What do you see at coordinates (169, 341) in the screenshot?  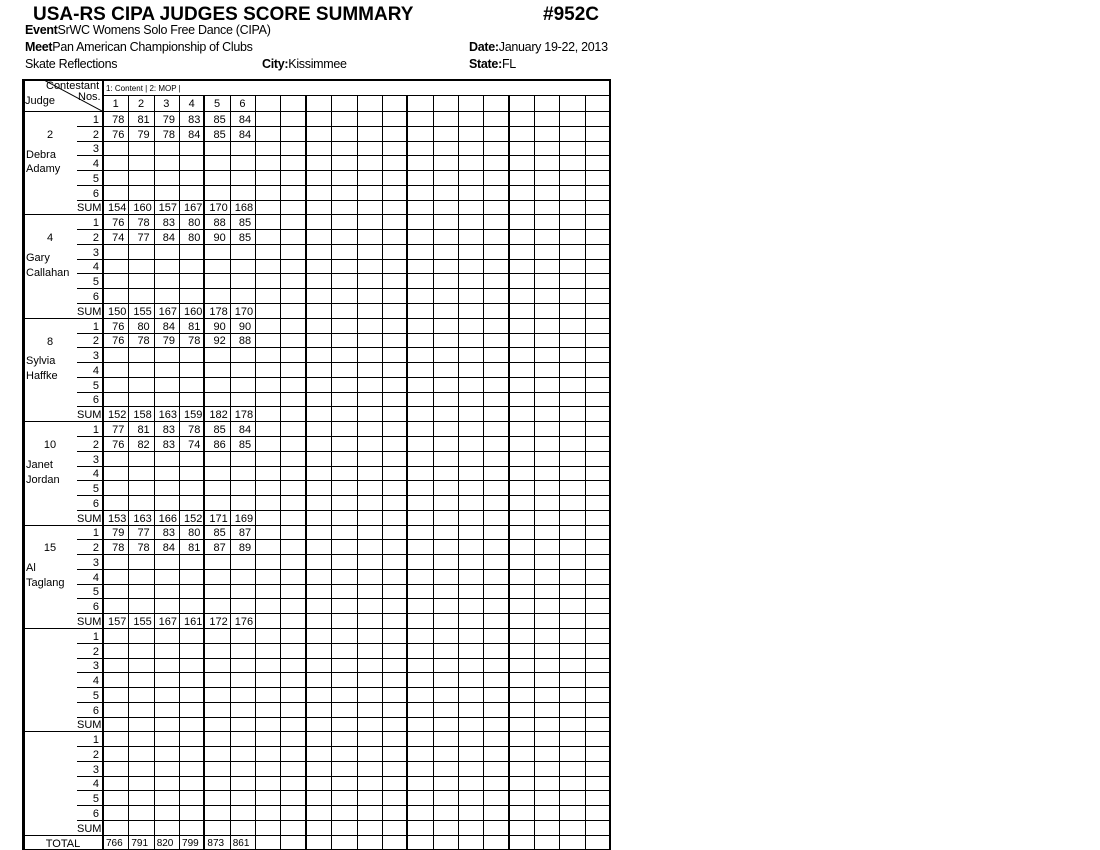 I see `score-cell: 79` at bounding box center [169, 341].